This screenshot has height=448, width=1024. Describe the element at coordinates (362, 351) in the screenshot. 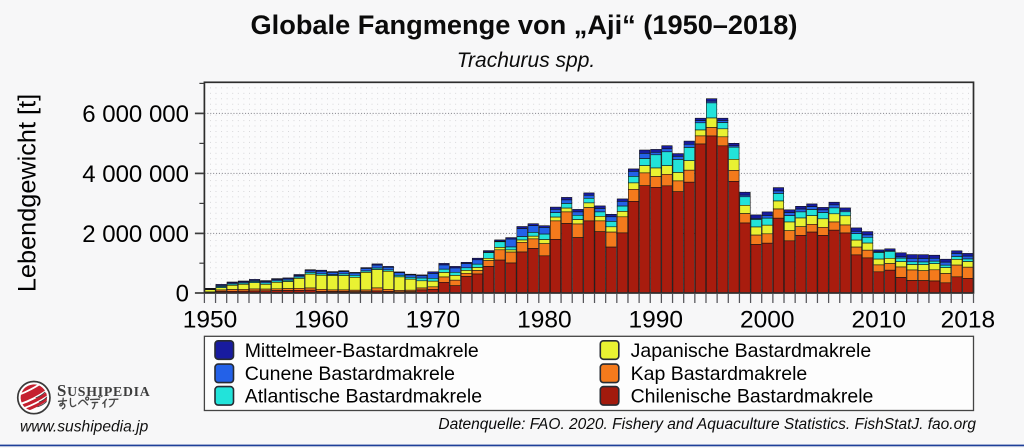

I see `svg-text: Mittelmeer-Bastardmakrele` at that location.